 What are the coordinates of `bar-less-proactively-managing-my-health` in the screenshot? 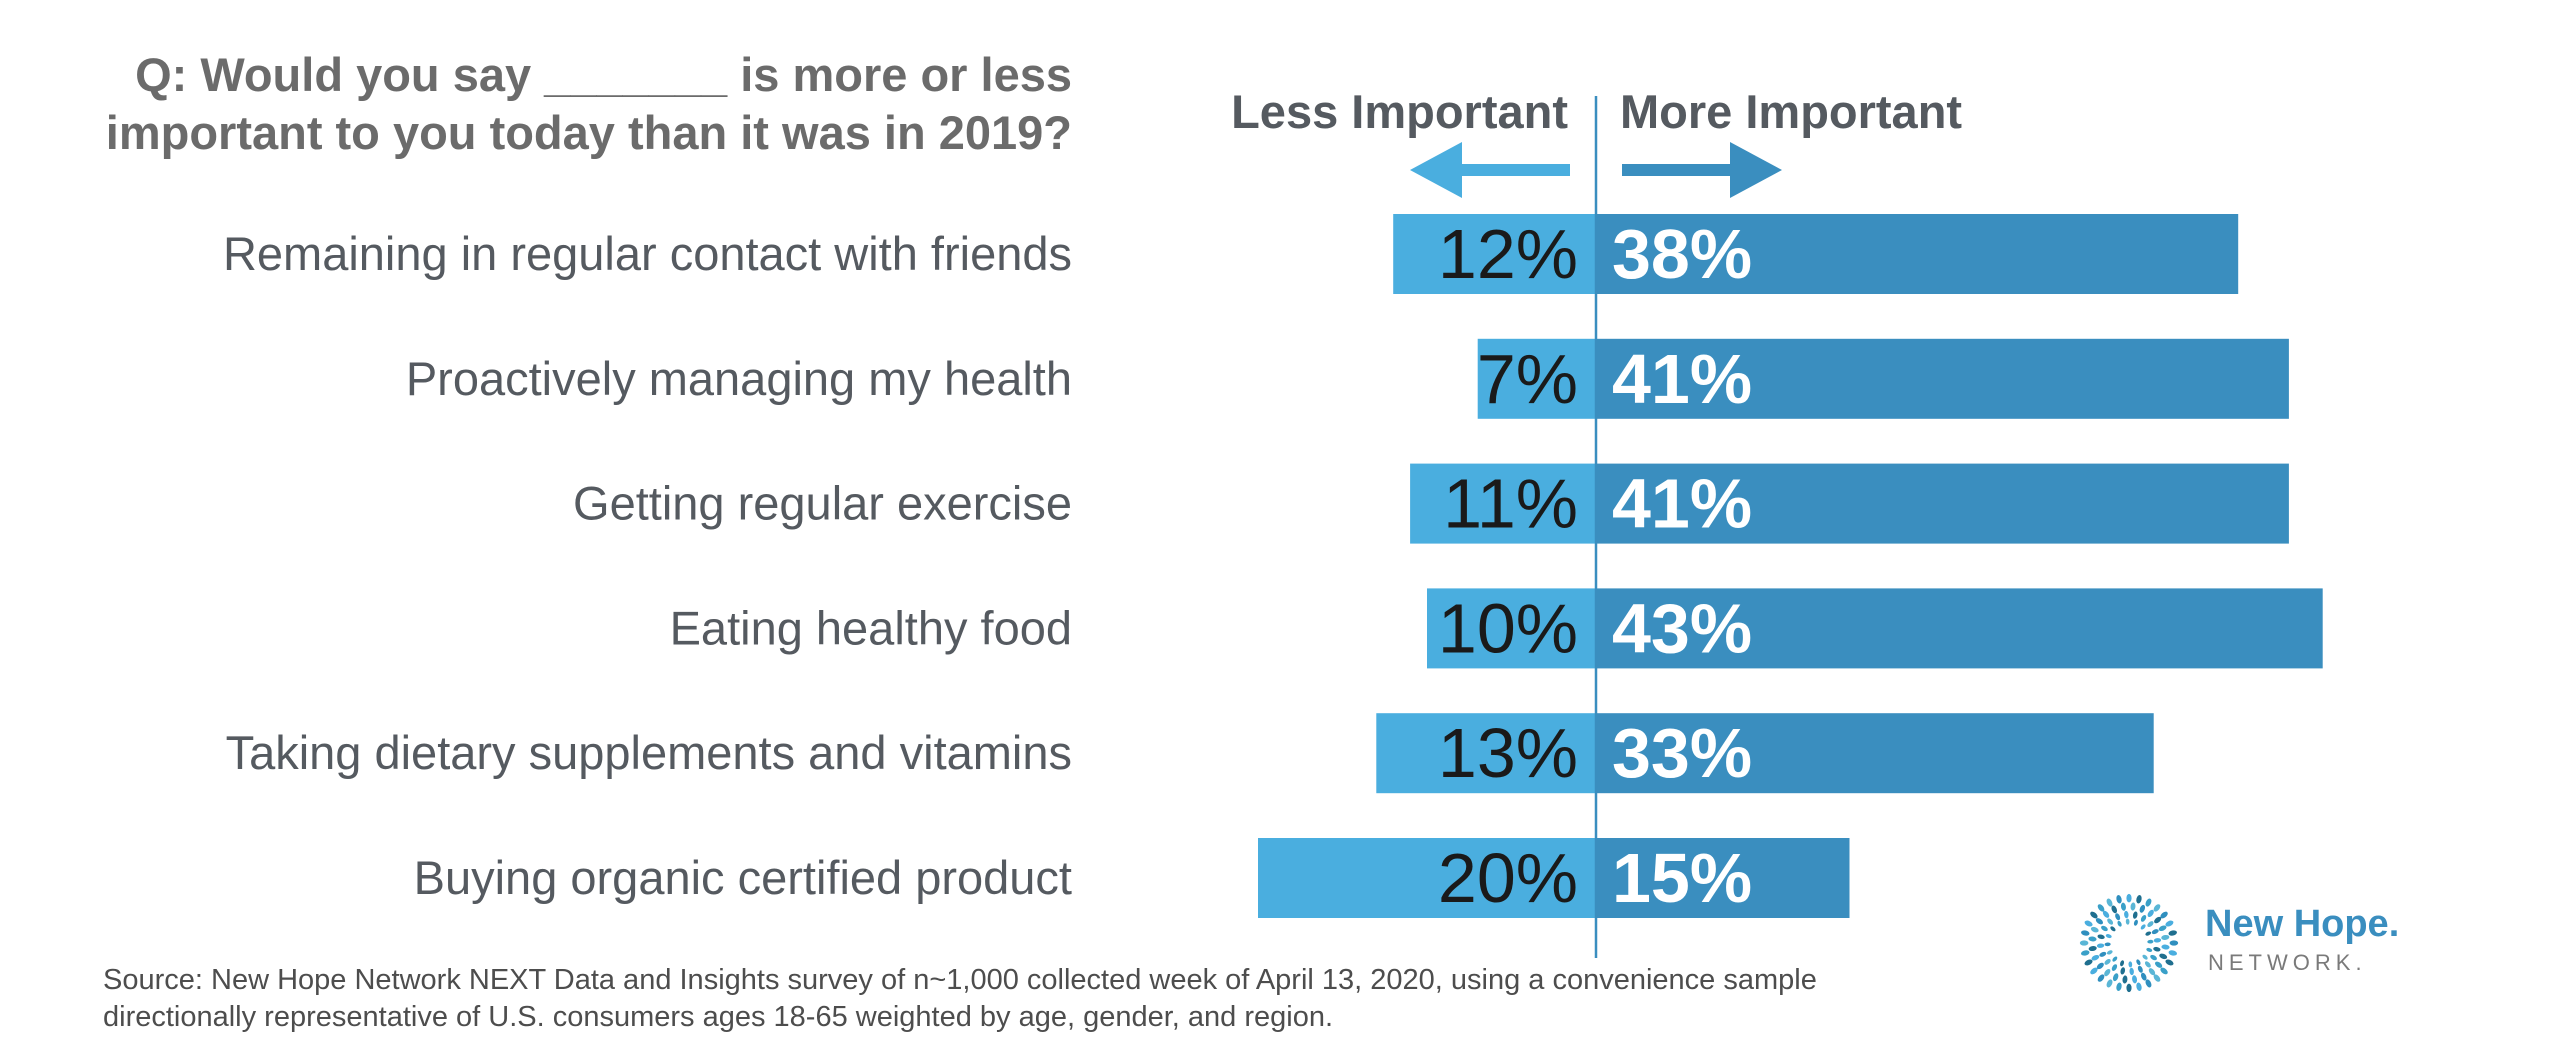 It's located at (1536, 378).